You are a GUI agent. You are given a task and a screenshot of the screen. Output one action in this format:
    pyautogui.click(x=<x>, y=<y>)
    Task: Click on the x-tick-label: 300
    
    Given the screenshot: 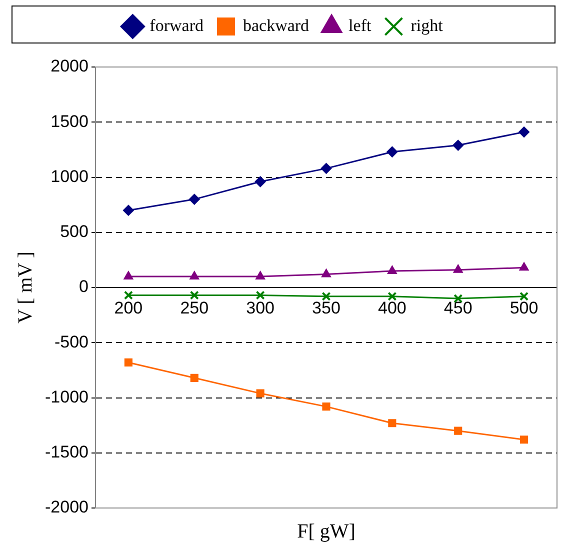 What is the action you would take?
    pyautogui.click(x=260, y=308)
    